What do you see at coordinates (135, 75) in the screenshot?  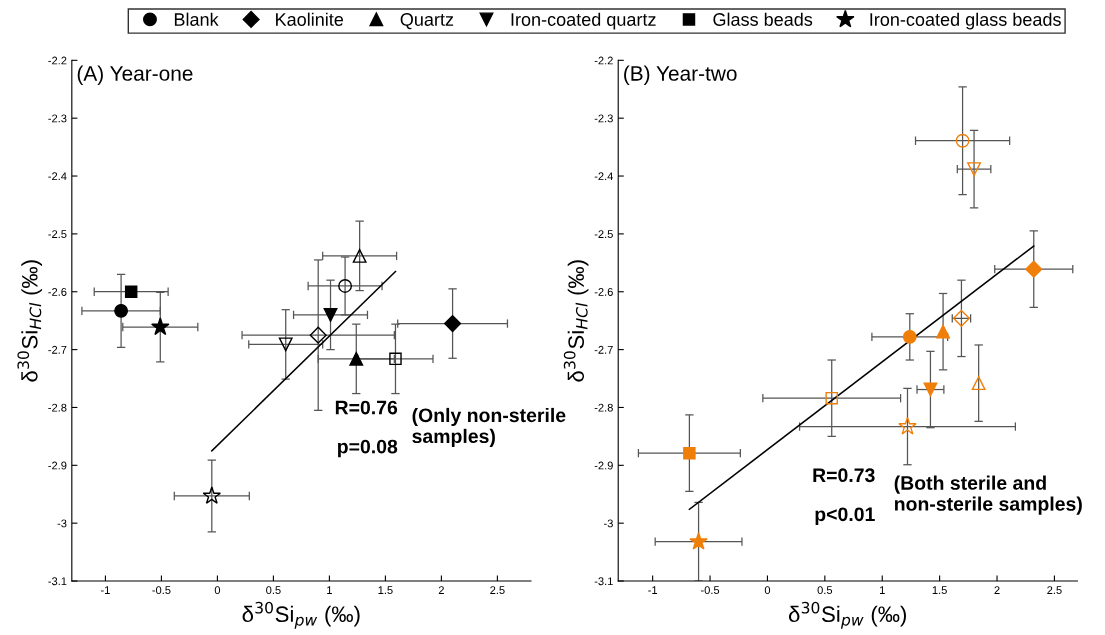 I see `chart-title: (A) Year-one` at bounding box center [135, 75].